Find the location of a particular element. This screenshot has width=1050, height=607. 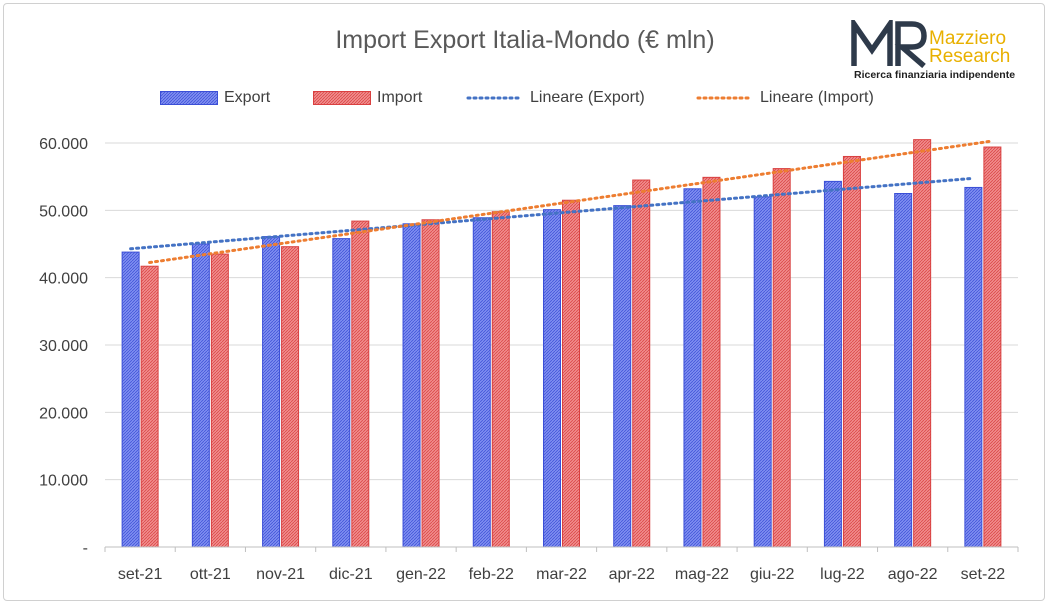

brand-name-line1: Mazziero is located at coordinates (968, 38).